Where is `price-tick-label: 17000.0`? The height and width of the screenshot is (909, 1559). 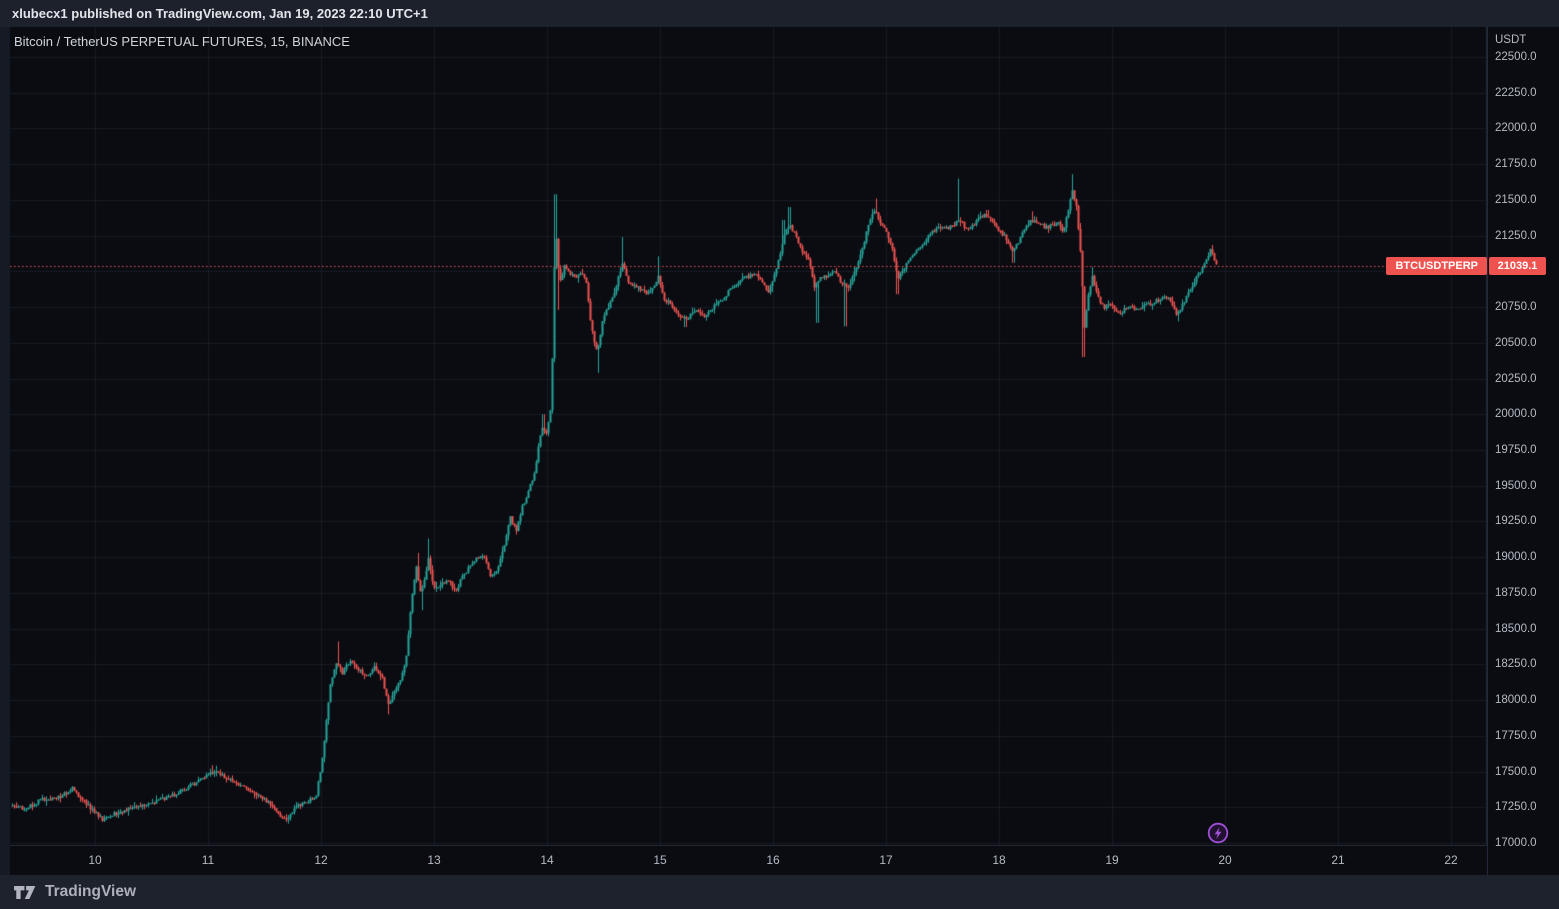
price-tick-label: 17000.0 is located at coordinates (1516, 843).